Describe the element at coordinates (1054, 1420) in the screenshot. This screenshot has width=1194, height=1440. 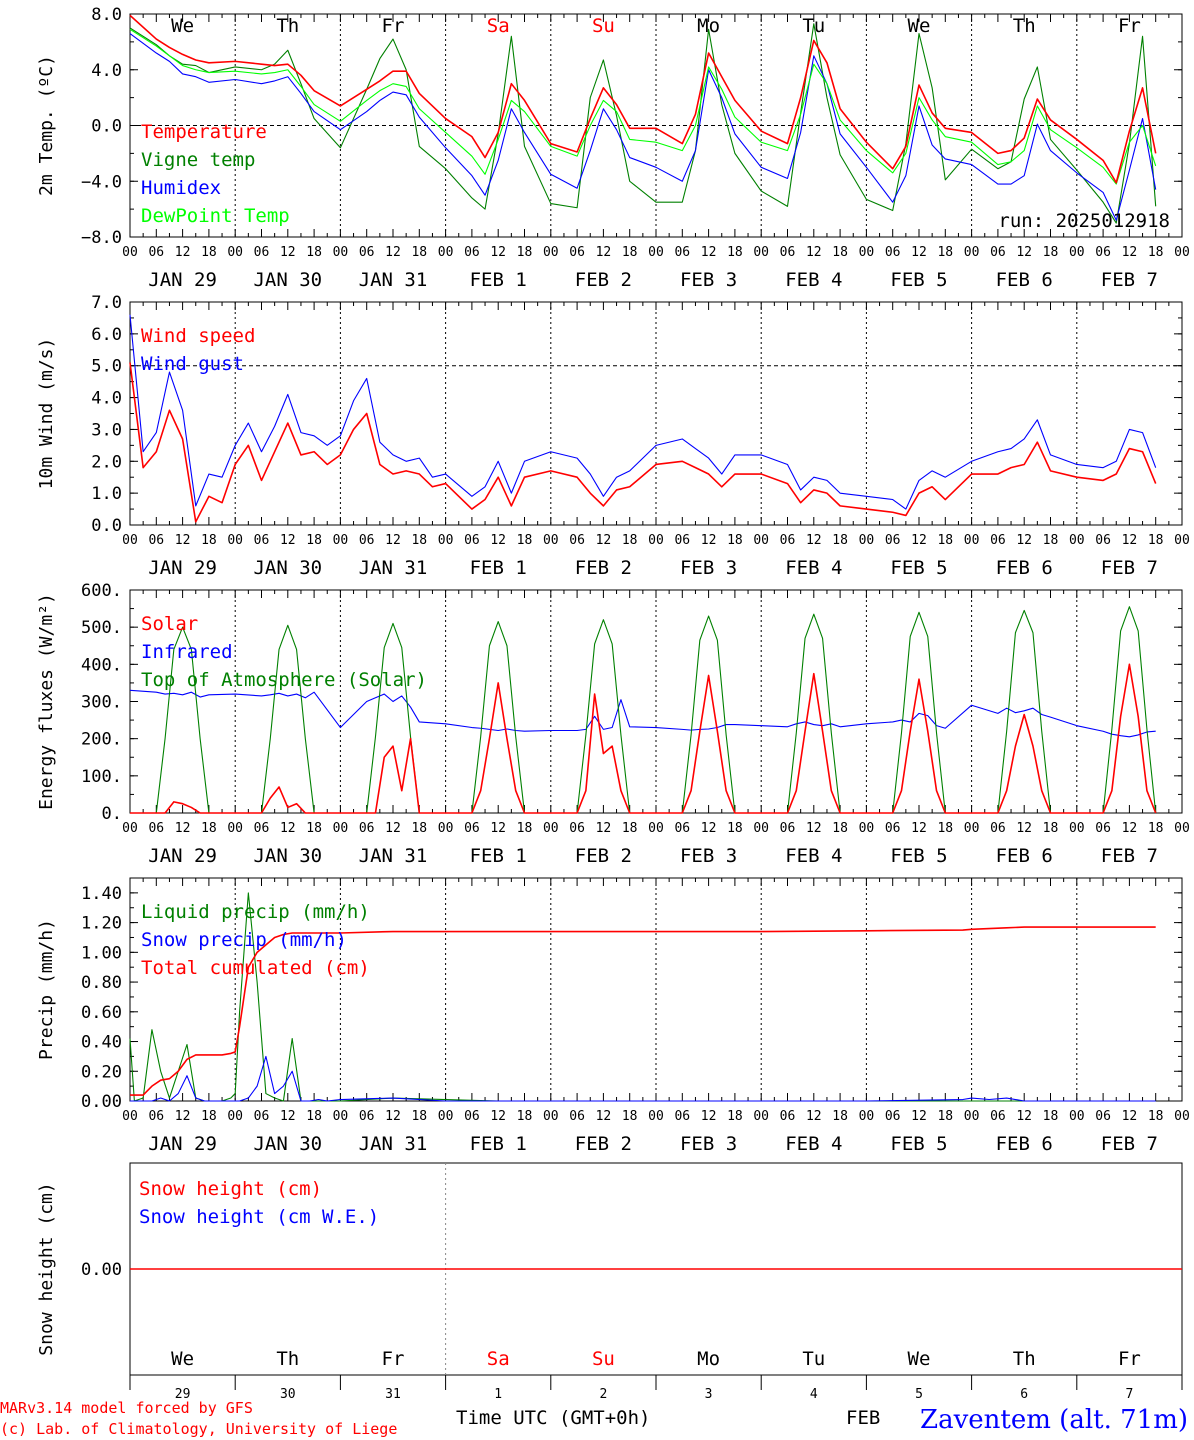
I see `station-label: Zaventem (alt. 71m)` at that location.